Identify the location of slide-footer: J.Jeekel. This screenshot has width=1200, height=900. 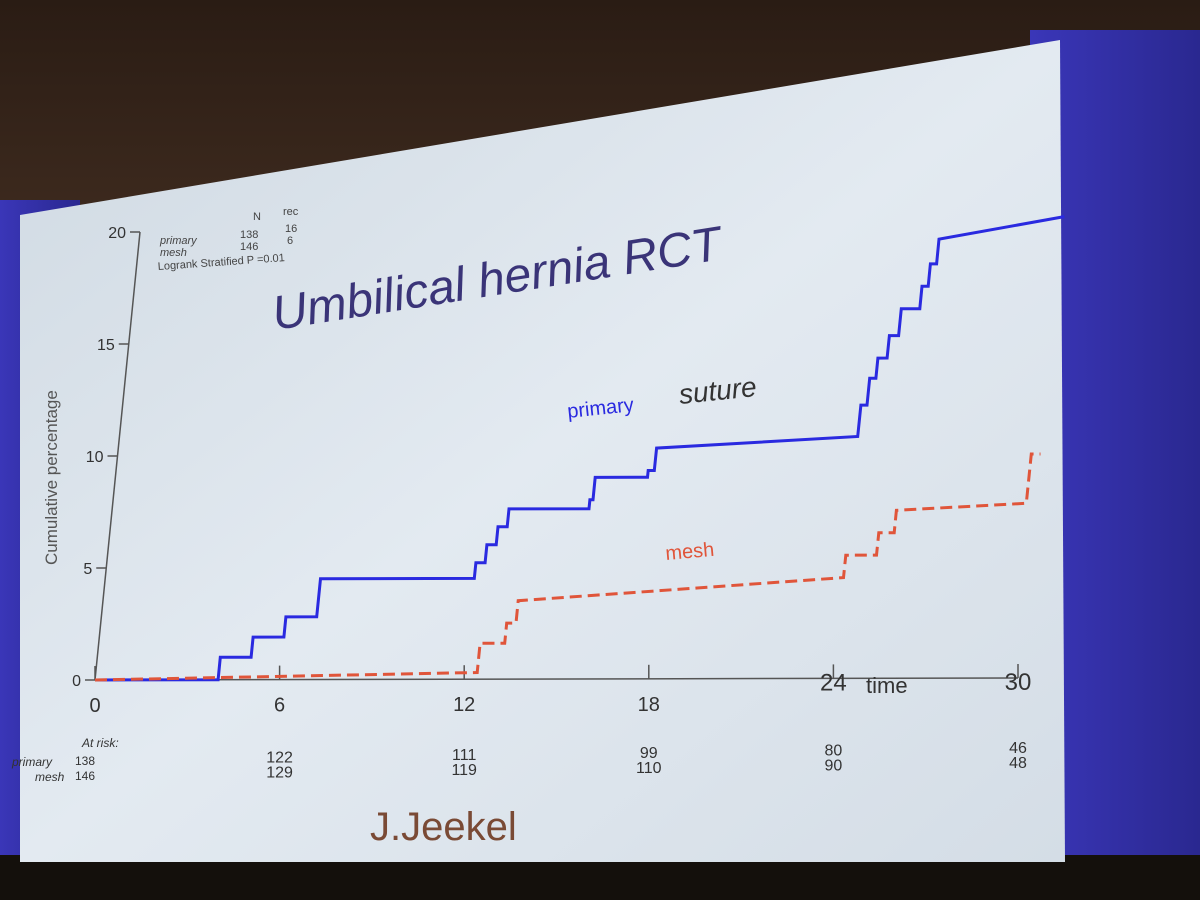
(443, 827).